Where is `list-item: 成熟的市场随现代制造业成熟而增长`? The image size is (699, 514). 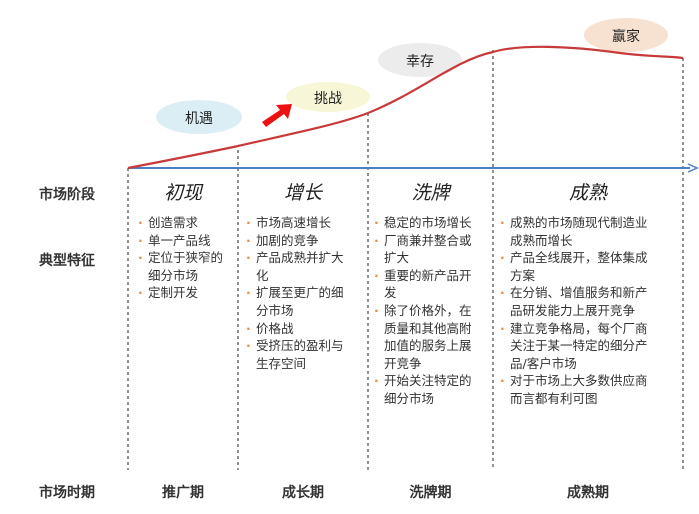 list-item: 成熟的市场随现代制造业成熟而增长 is located at coordinates (575, 231).